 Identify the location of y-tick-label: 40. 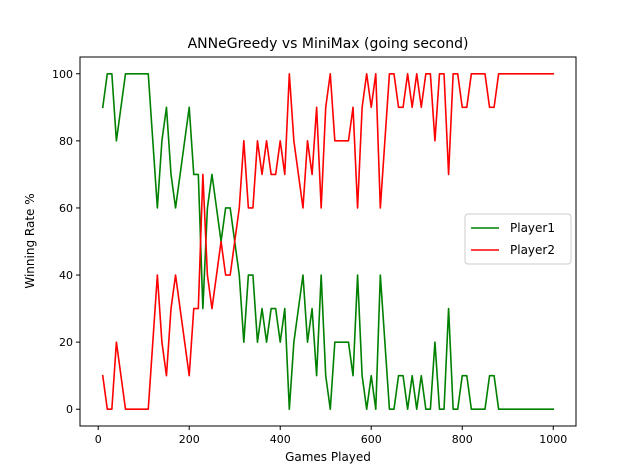
(66, 275).